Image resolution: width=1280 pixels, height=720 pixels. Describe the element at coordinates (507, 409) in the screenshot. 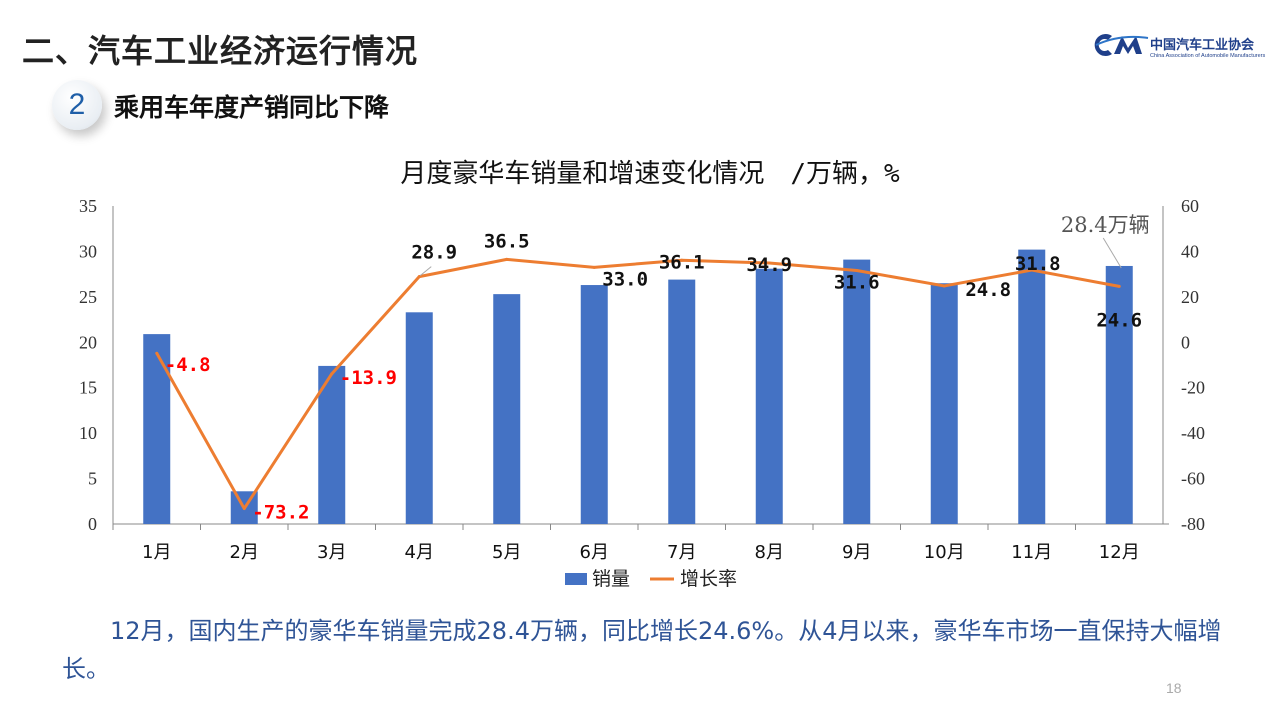

I see `bar-5月` at that location.